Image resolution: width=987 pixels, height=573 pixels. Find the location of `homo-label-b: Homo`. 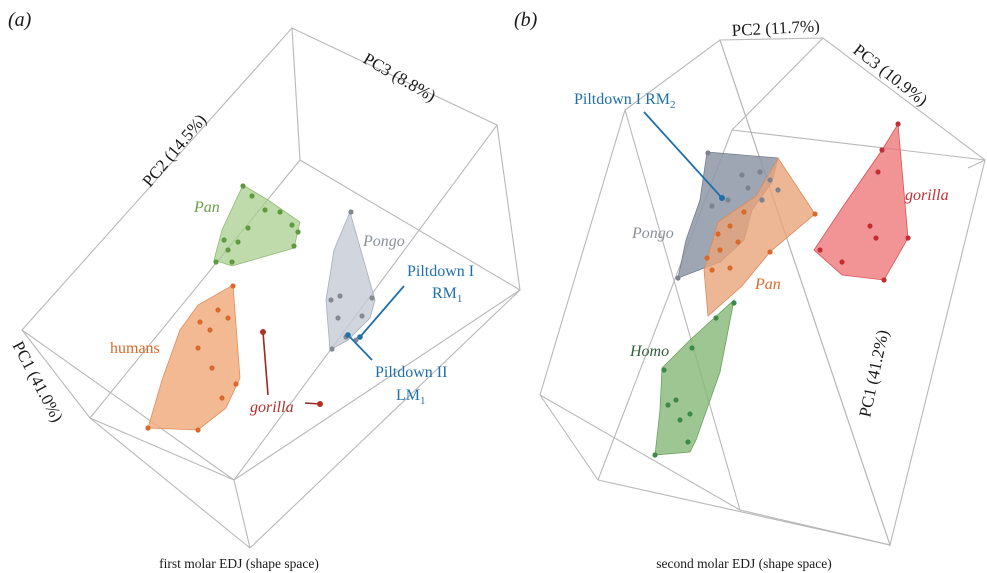

homo-label-b: Homo is located at coordinates (649, 351).